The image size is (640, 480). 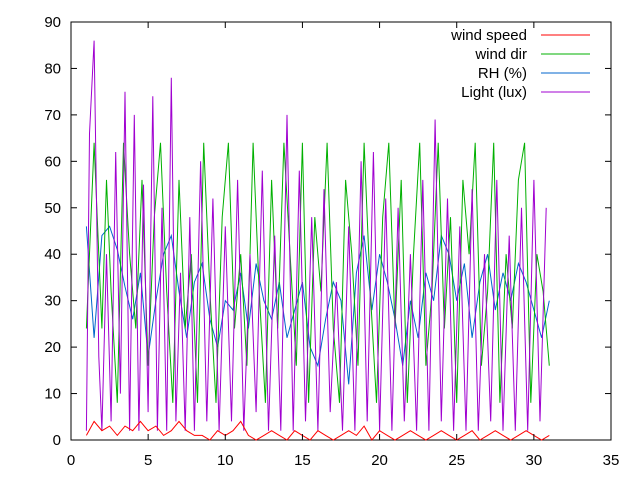 What do you see at coordinates (71, 460) in the screenshot?
I see `x-tick-label: 0` at bounding box center [71, 460].